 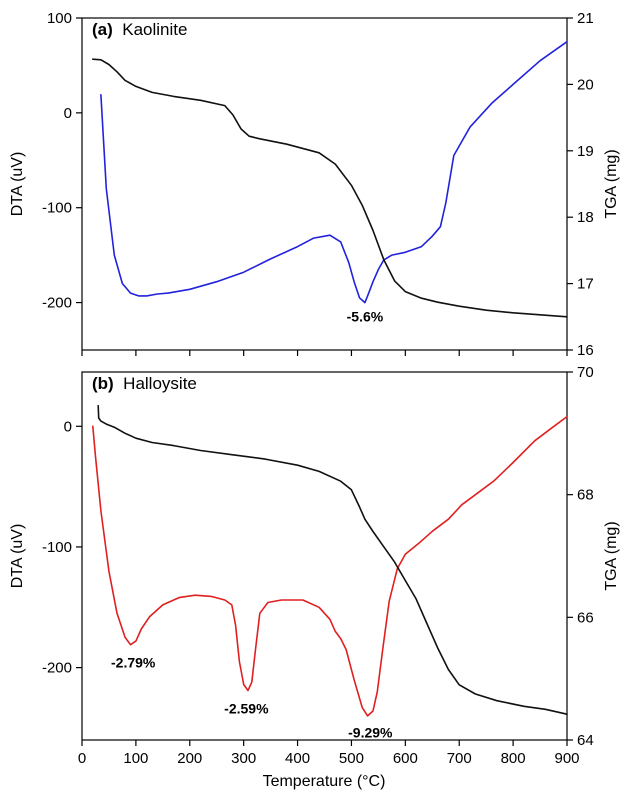 I want to click on x-tick-label: 200, so click(x=189, y=758).